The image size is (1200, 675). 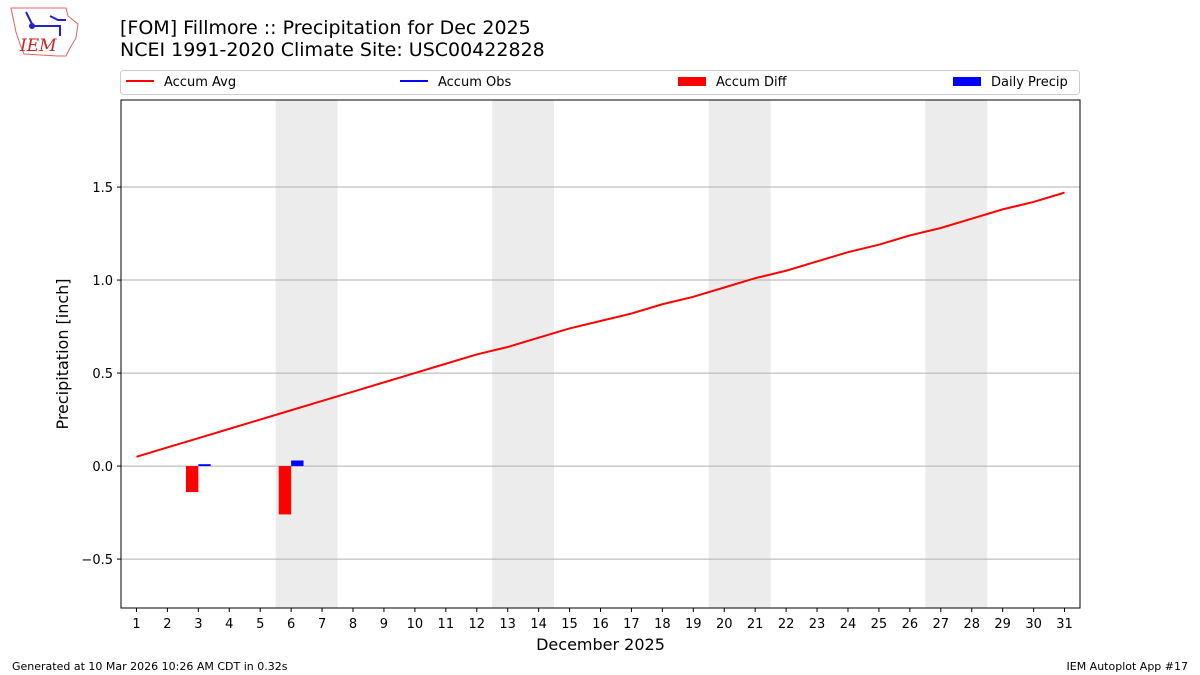 I want to click on x-tick-label: 15, so click(x=569, y=624).